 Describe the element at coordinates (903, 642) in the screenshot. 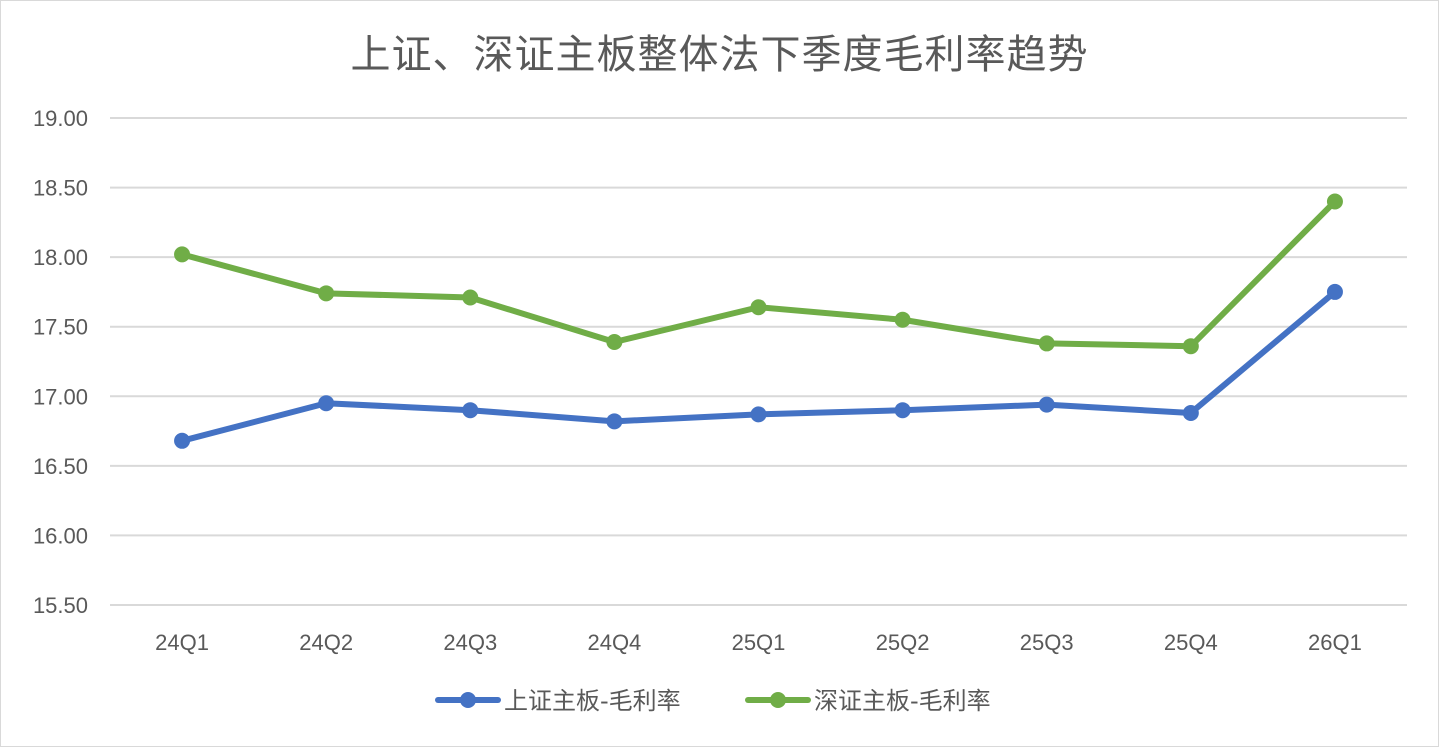

I see `x-tick-label: 25Q2` at that location.